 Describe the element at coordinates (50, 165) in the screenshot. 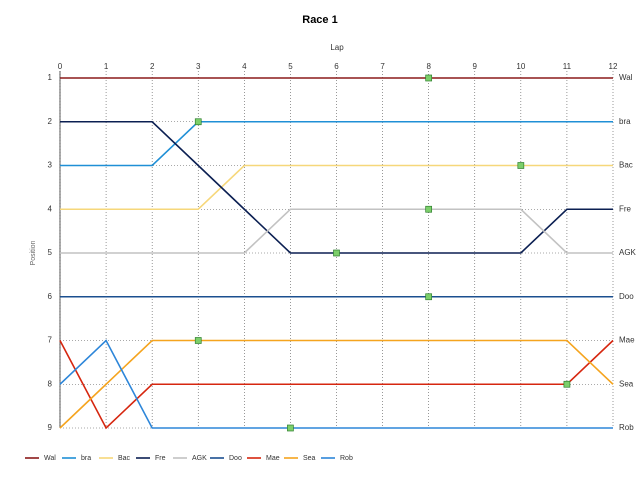

I see `y-tick-label: 3` at that location.